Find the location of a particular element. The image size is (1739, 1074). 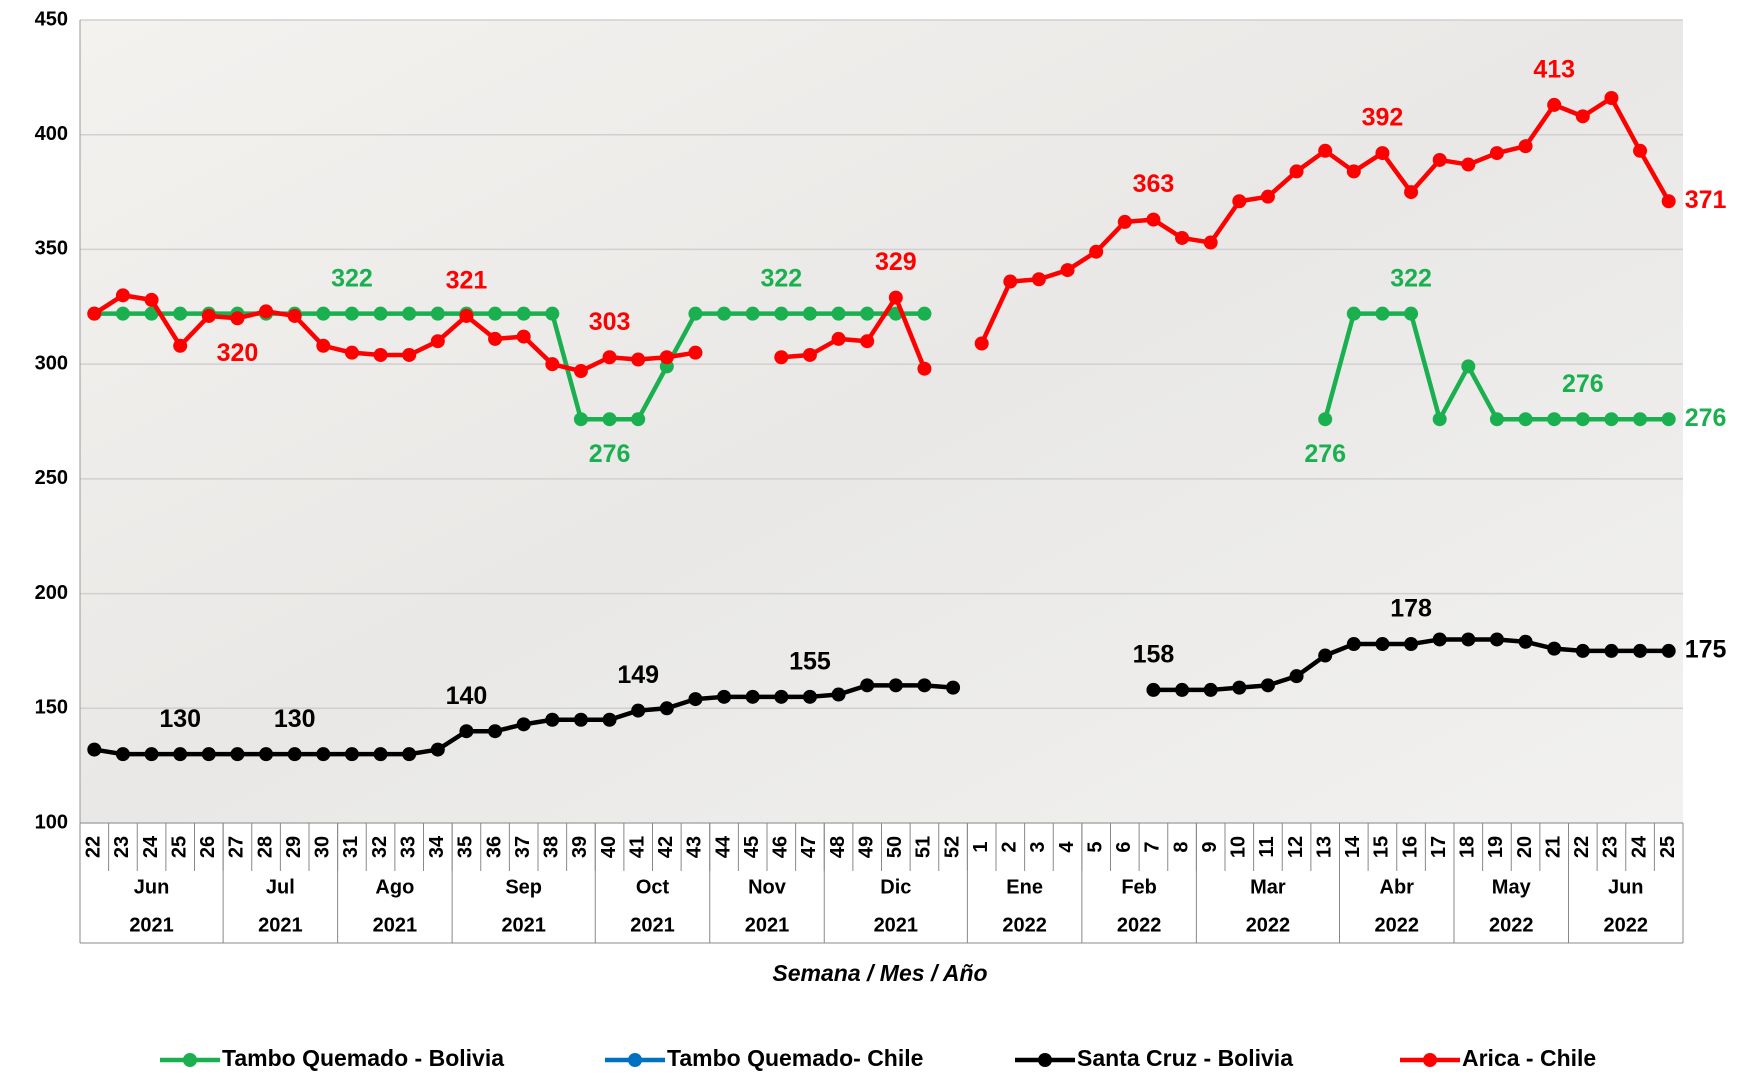

x-tick-label: 14 is located at coordinates (1353, 846).